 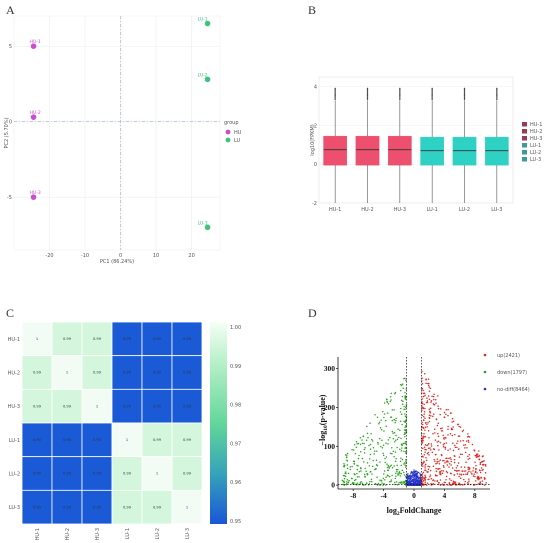 I want to click on boxplot-legend-swatch, so click(x=524, y=152).